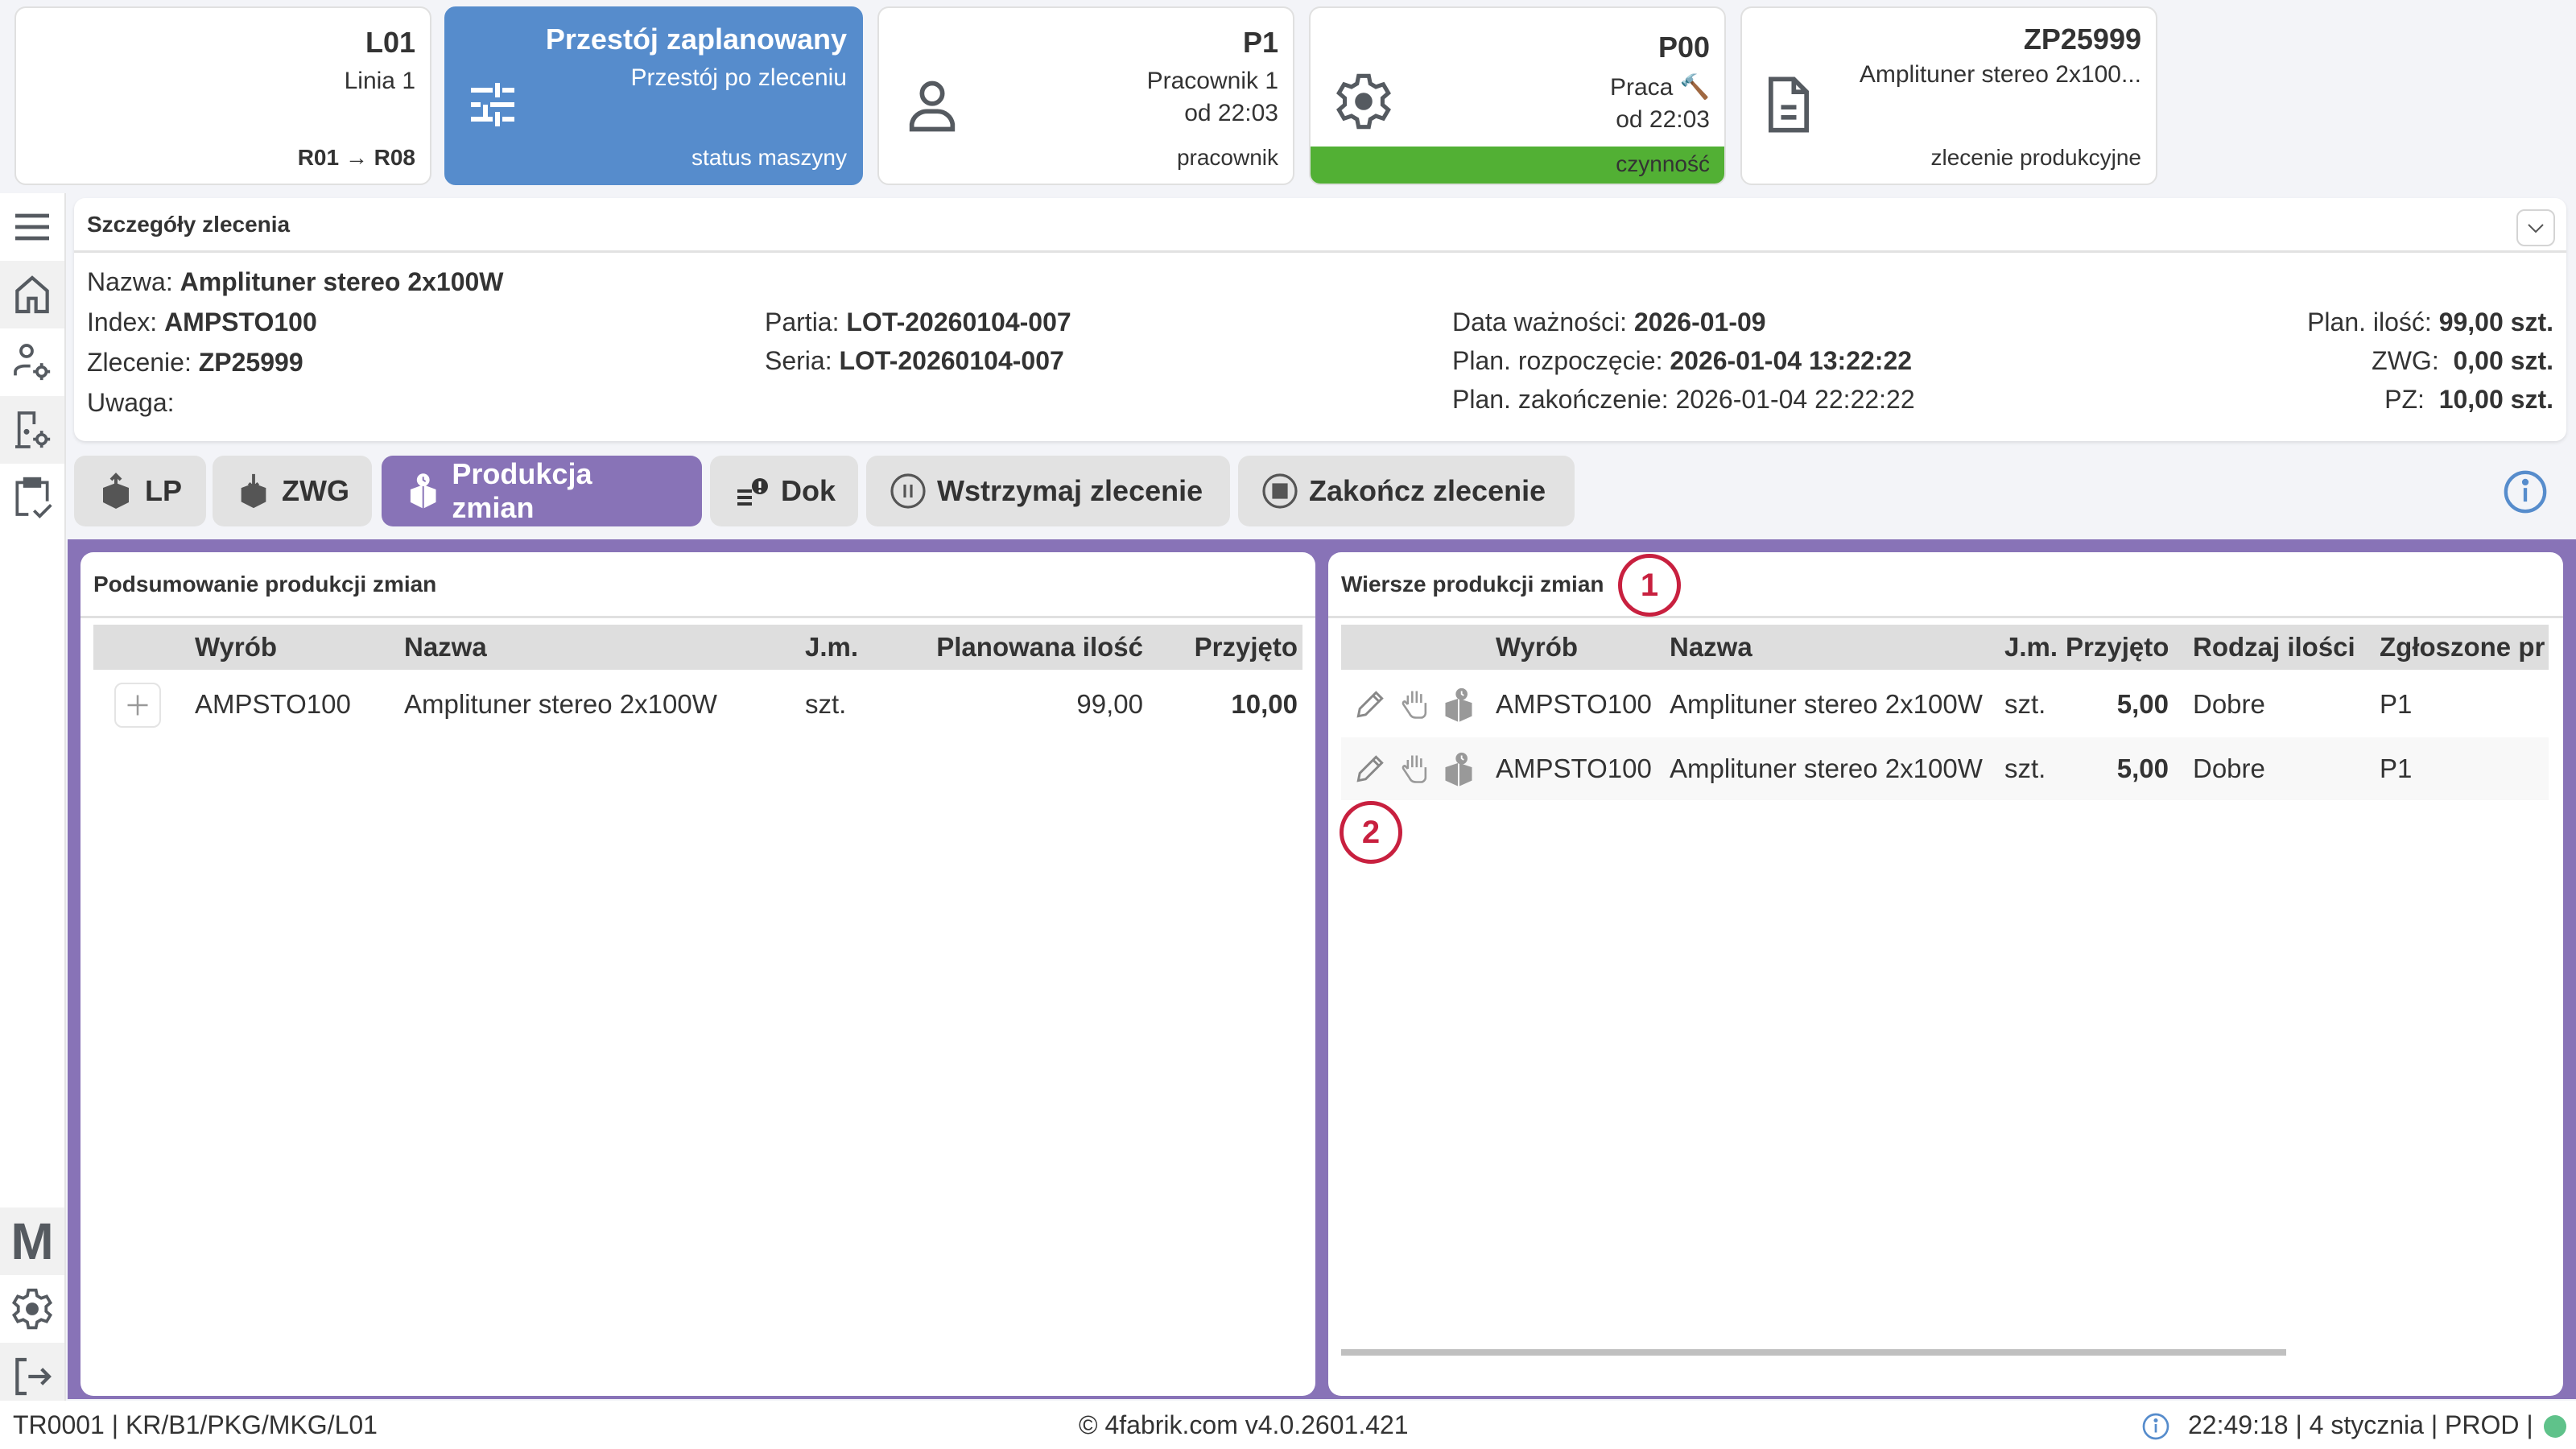 The height and width of the screenshot is (1449, 2576). I want to click on col-rodzaj-ilosci: Rodzaj ilości, so click(2274, 647).